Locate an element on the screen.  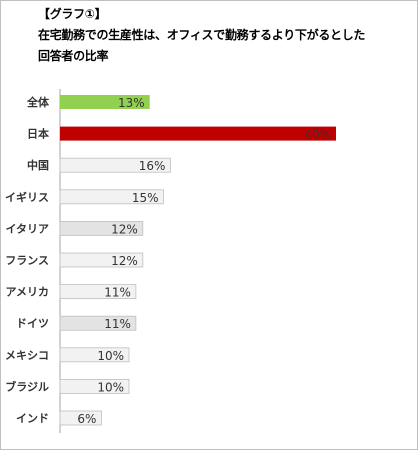
category-label: 日本 is located at coordinates (38, 134).